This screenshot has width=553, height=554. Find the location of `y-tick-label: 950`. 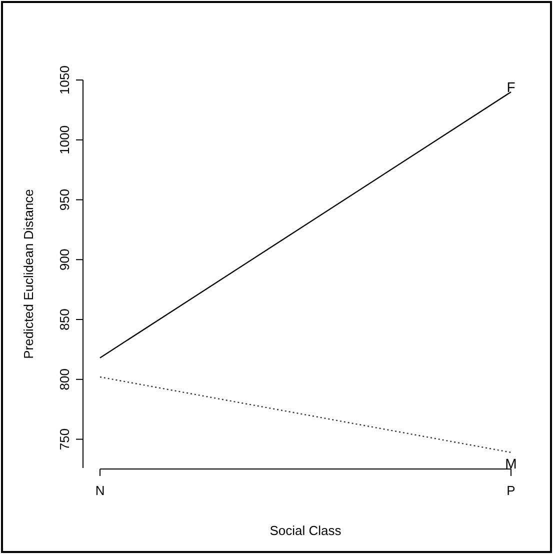

y-tick-label: 950 is located at coordinates (64, 199).